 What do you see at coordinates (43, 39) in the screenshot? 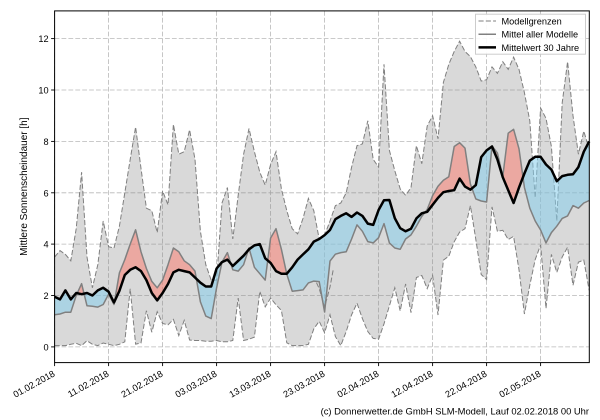
I see `svg-text: 12` at bounding box center [43, 39].